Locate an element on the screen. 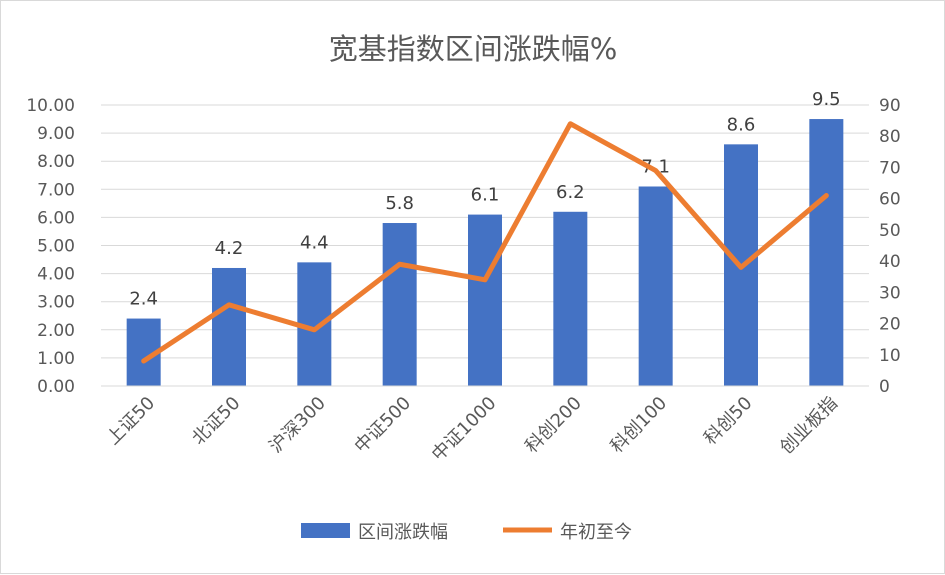 This screenshot has height=575, width=945. legend-label-bar: 区间涨跌幅 is located at coordinates (403, 532).